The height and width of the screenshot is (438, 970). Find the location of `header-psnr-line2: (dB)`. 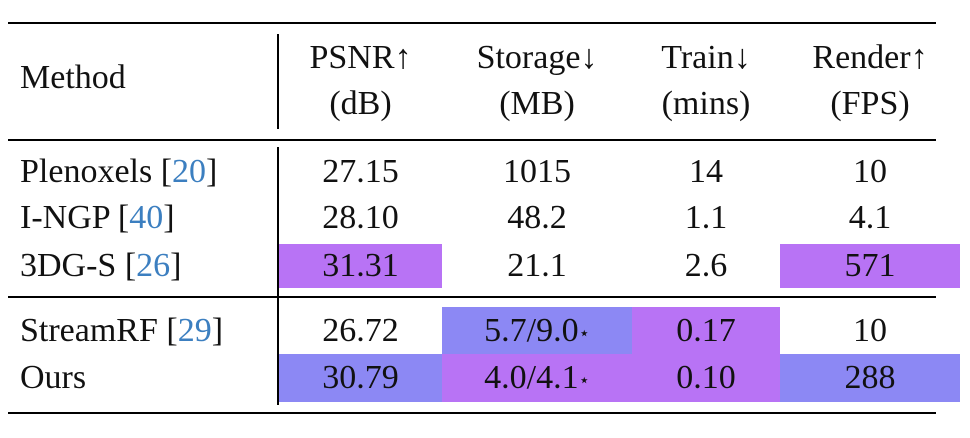

header-psnr-line2: (dB) is located at coordinates (360, 103).